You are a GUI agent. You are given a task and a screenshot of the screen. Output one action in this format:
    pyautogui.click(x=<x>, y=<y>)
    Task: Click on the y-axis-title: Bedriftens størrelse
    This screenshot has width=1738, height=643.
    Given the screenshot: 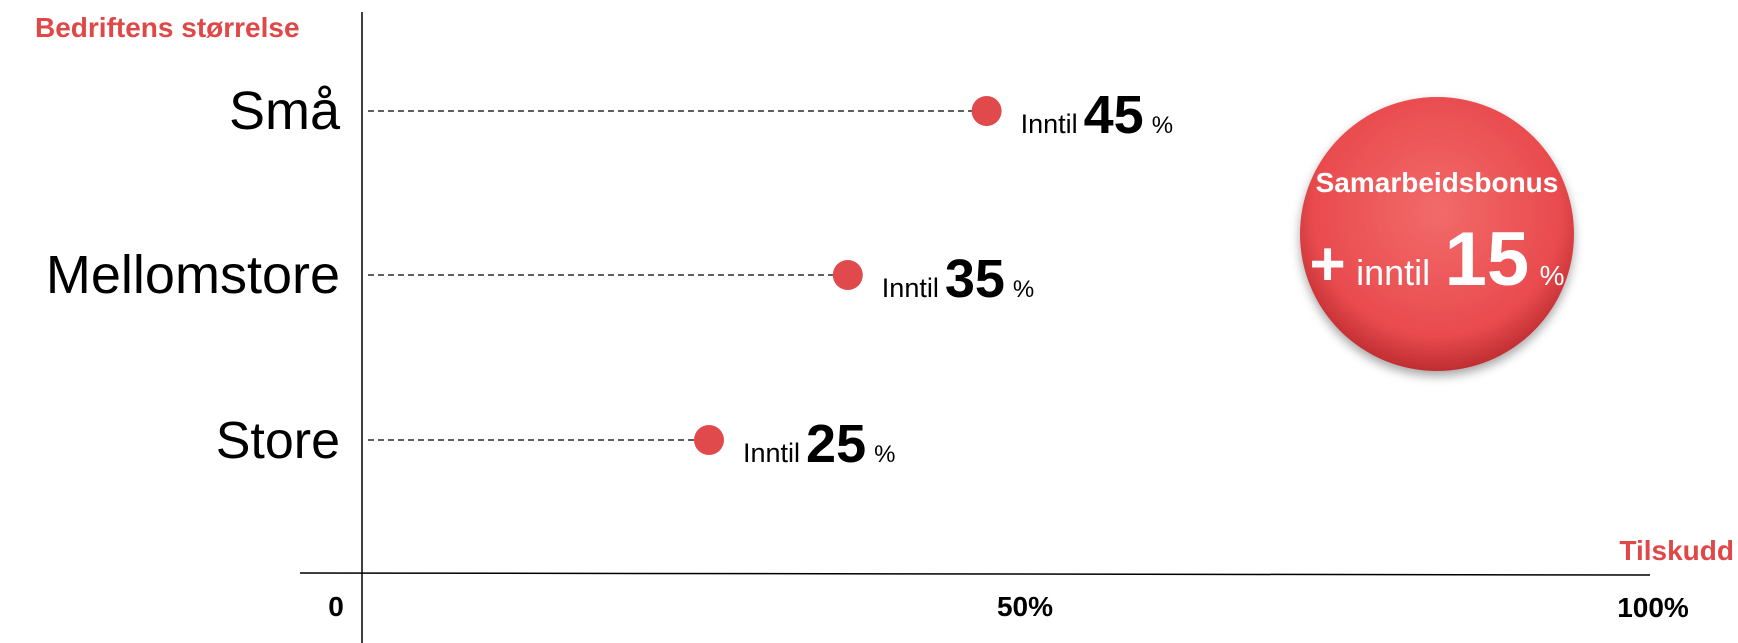 What is the action you would take?
    pyautogui.click(x=167, y=27)
    